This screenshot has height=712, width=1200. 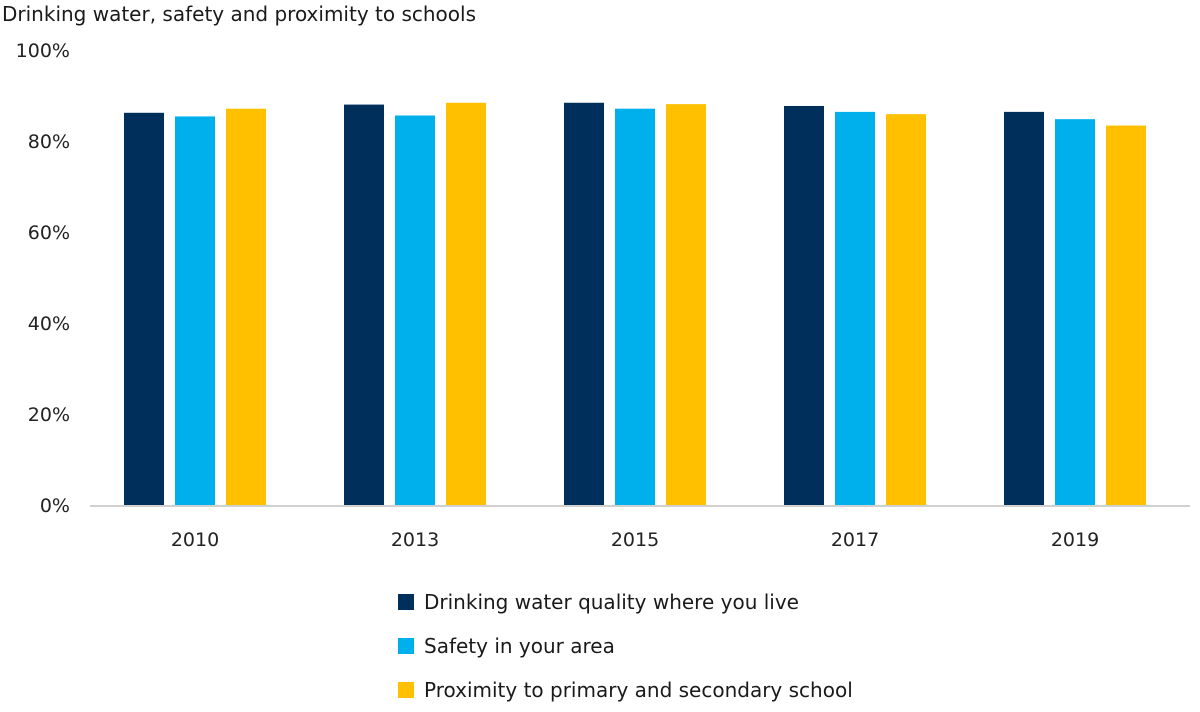 What do you see at coordinates (49, 415) in the screenshot?
I see `y-tick-label: 20%` at bounding box center [49, 415].